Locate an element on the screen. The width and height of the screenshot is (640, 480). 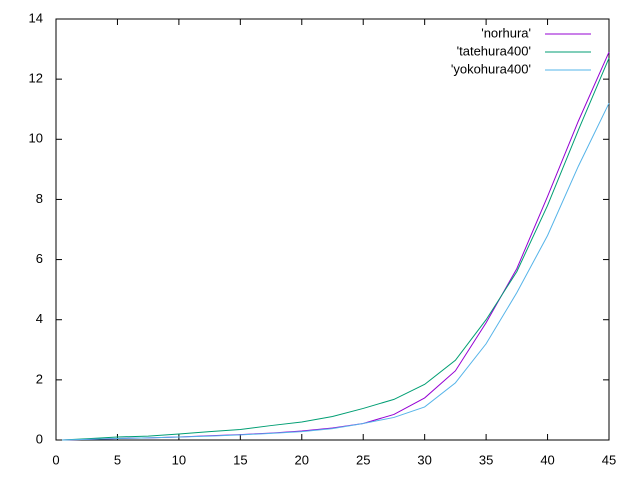
x-tick-label: 0 is located at coordinates (55, 459).